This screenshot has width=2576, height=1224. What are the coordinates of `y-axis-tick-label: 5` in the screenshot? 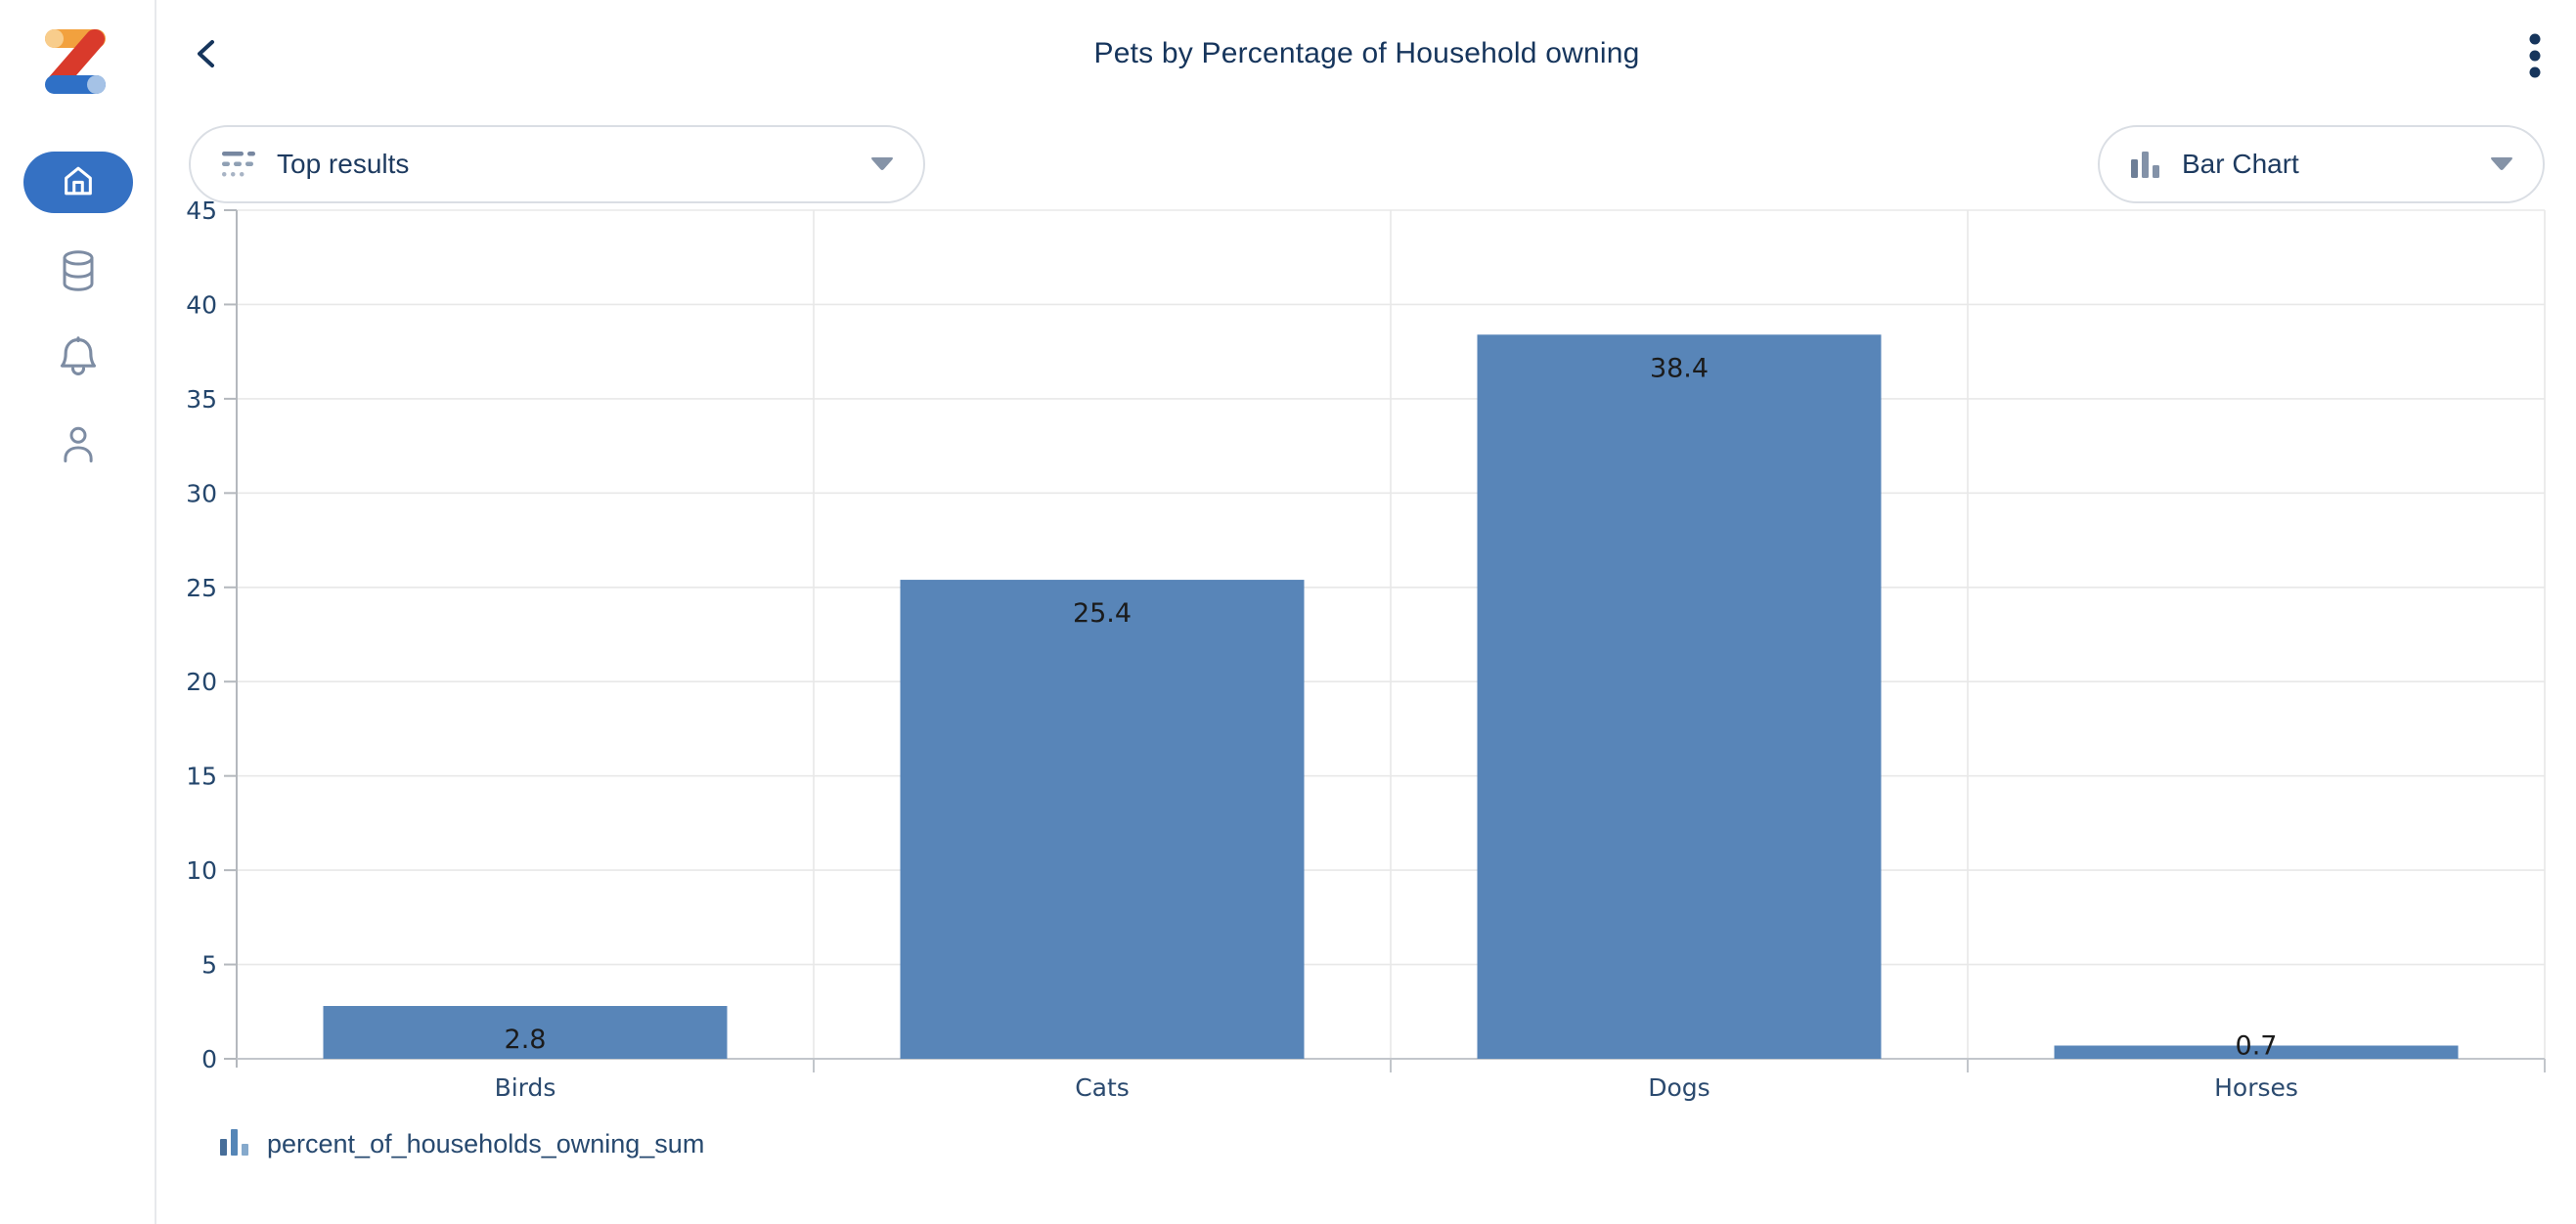 It's located at (209, 965).